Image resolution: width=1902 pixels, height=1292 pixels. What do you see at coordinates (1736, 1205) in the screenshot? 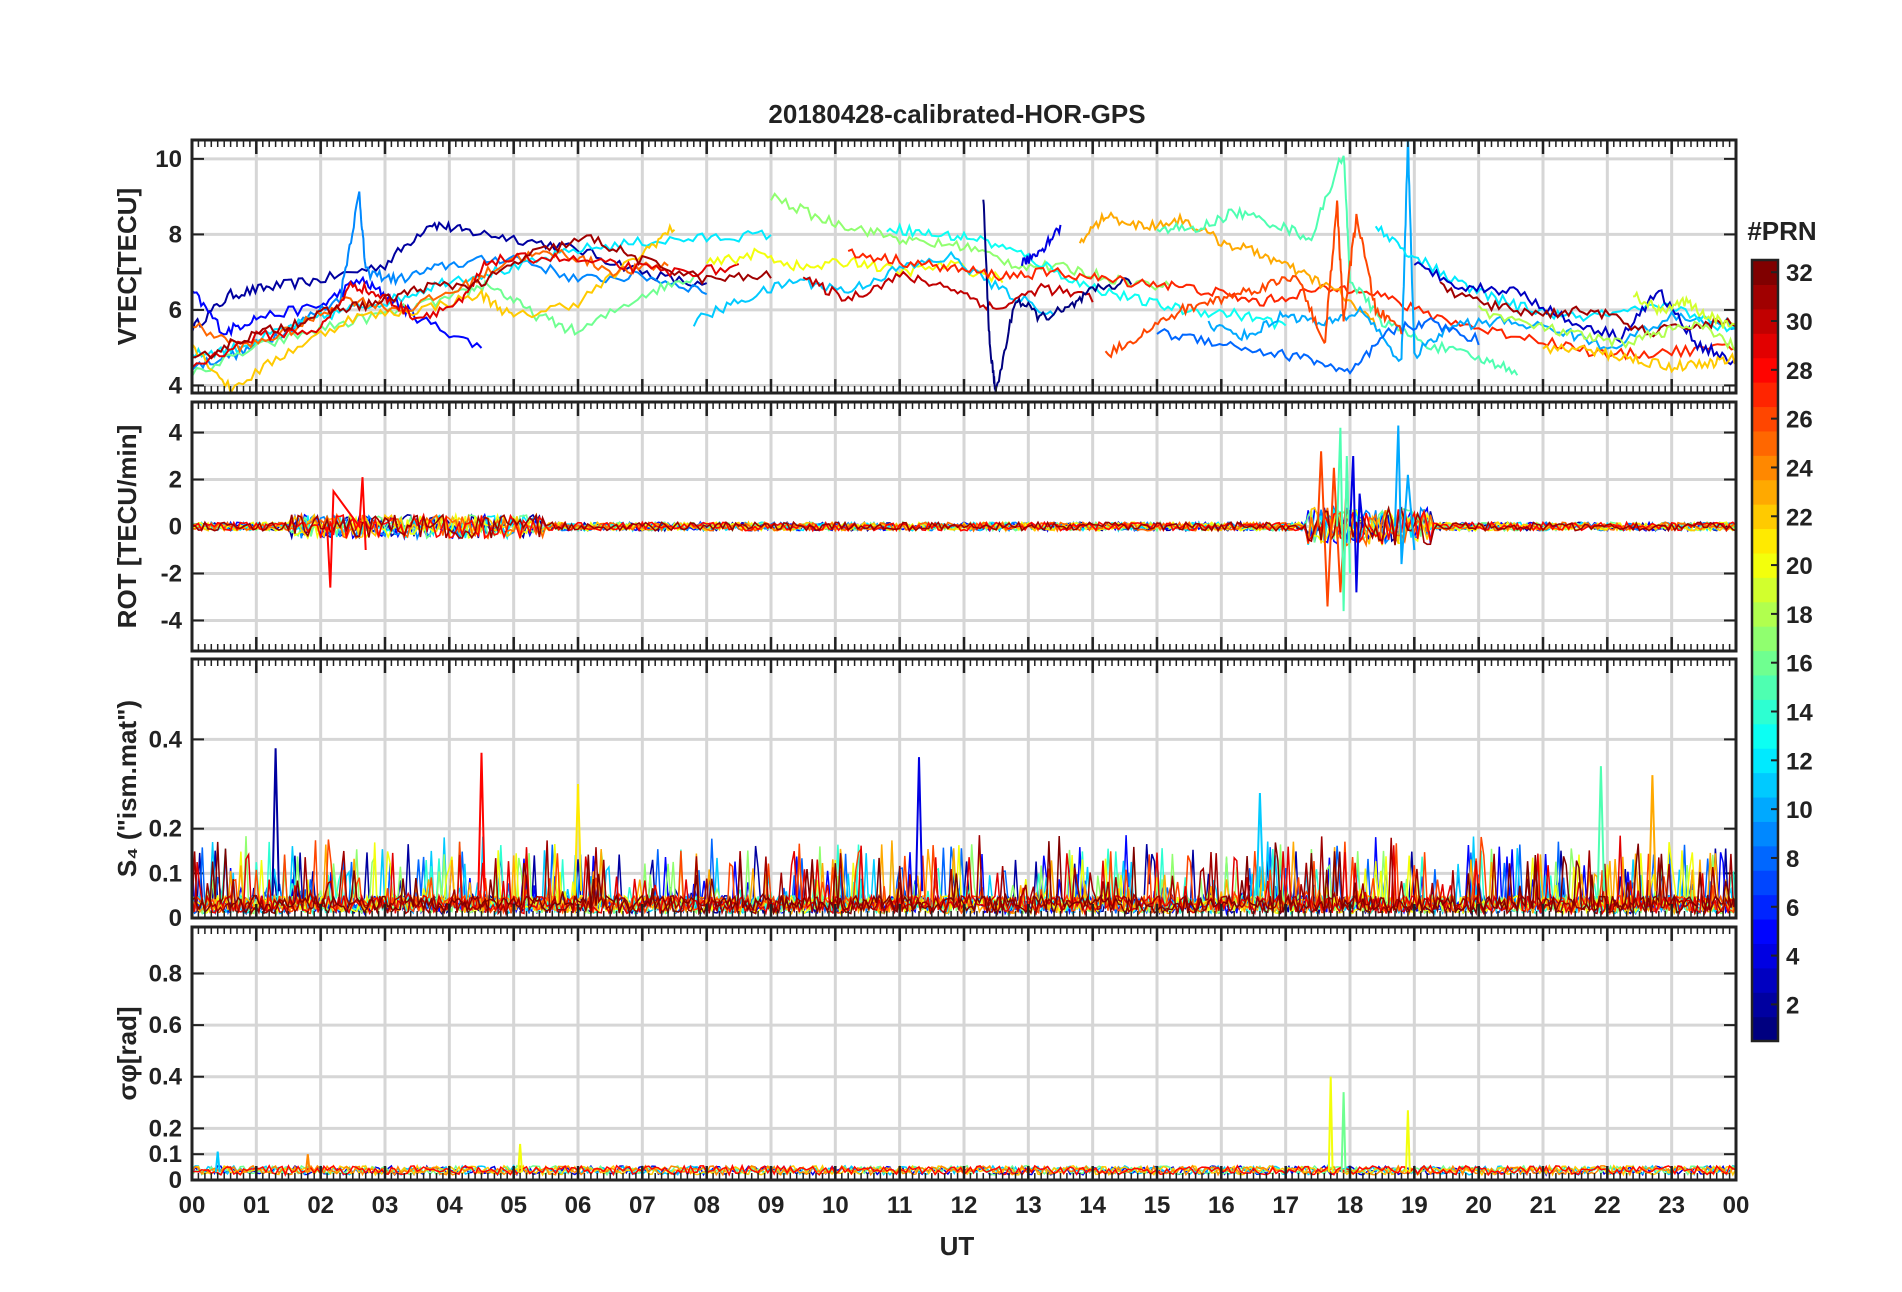
I see `x-tick-label: 00` at bounding box center [1736, 1205].